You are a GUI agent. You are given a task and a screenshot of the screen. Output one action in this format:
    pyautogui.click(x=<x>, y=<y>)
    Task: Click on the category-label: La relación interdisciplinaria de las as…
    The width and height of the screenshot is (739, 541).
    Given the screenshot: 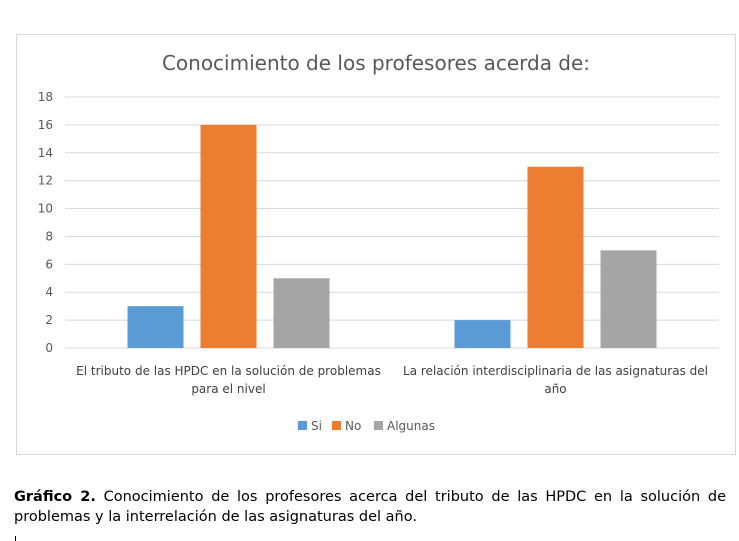 What is the action you would take?
    pyautogui.click(x=555, y=371)
    